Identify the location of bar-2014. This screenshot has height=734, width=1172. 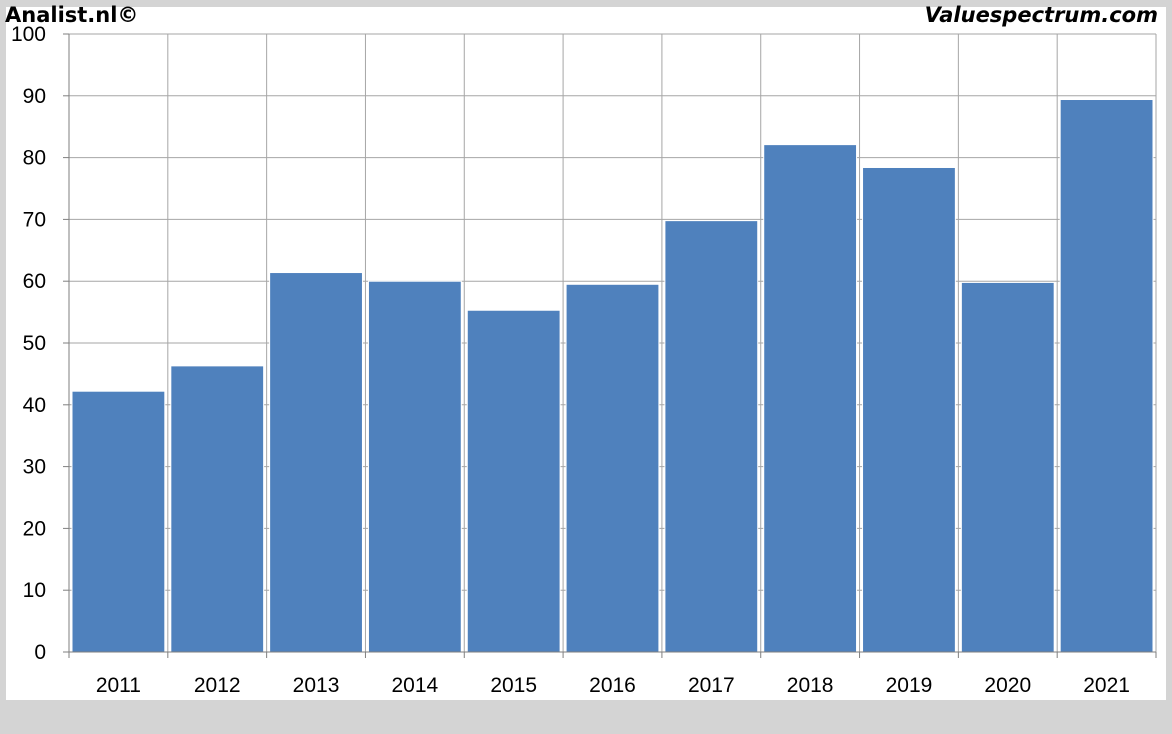
(414, 466).